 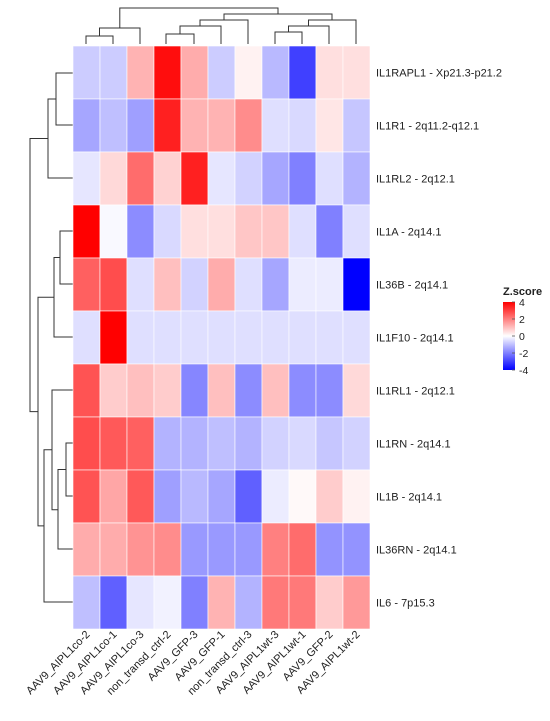 I want to click on row-label: IL1RN - 2q14.1, so click(x=413, y=445).